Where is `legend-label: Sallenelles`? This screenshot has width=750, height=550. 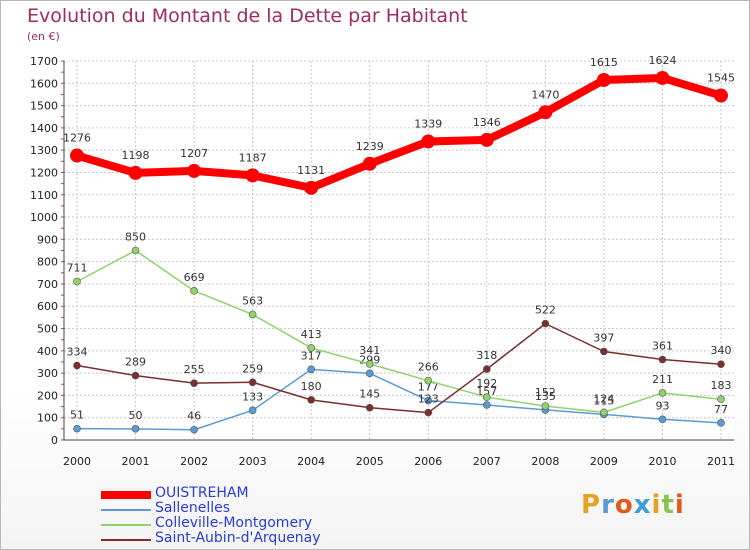
legend-label: Sallenelles is located at coordinates (193, 508).